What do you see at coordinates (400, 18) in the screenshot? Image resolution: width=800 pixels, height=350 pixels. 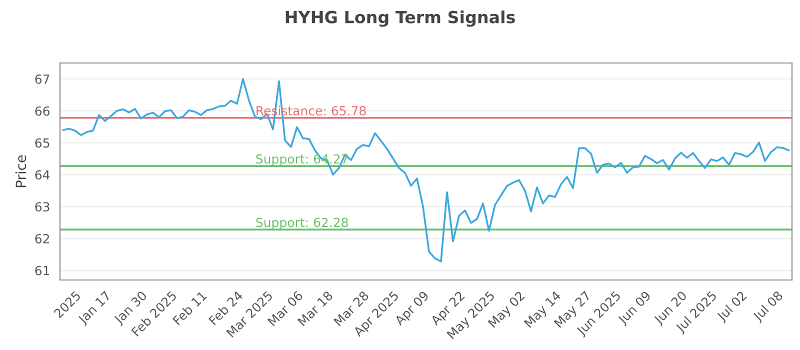 I see `chart-title: HYHG Long Term Signals` at bounding box center [400, 18].